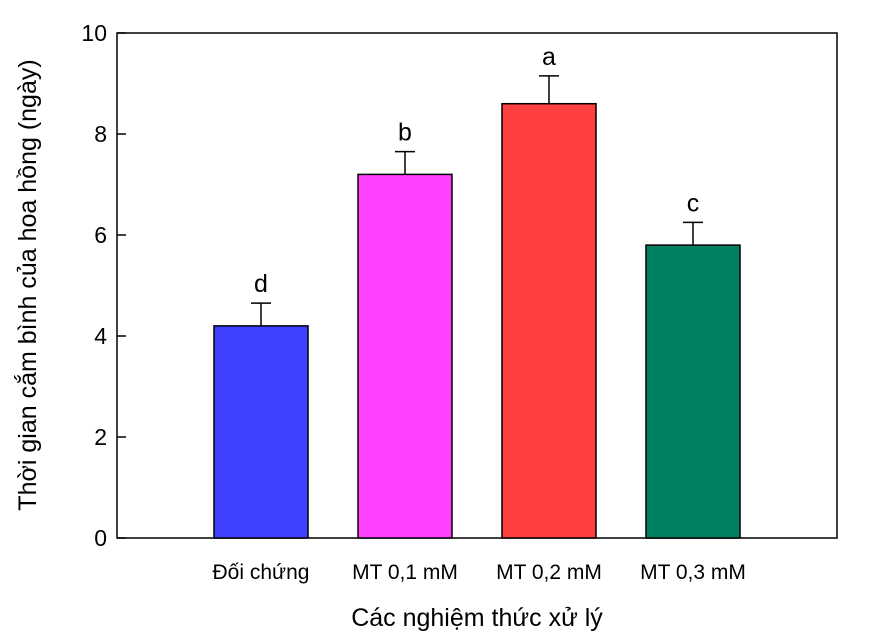 Image resolution: width=892 pixels, height=635 pixels. What do you see at coordinates (549, 572) in the screenshot?
I see `x-category-label: MT 0,2 mM` at bounding box center [549, 572].